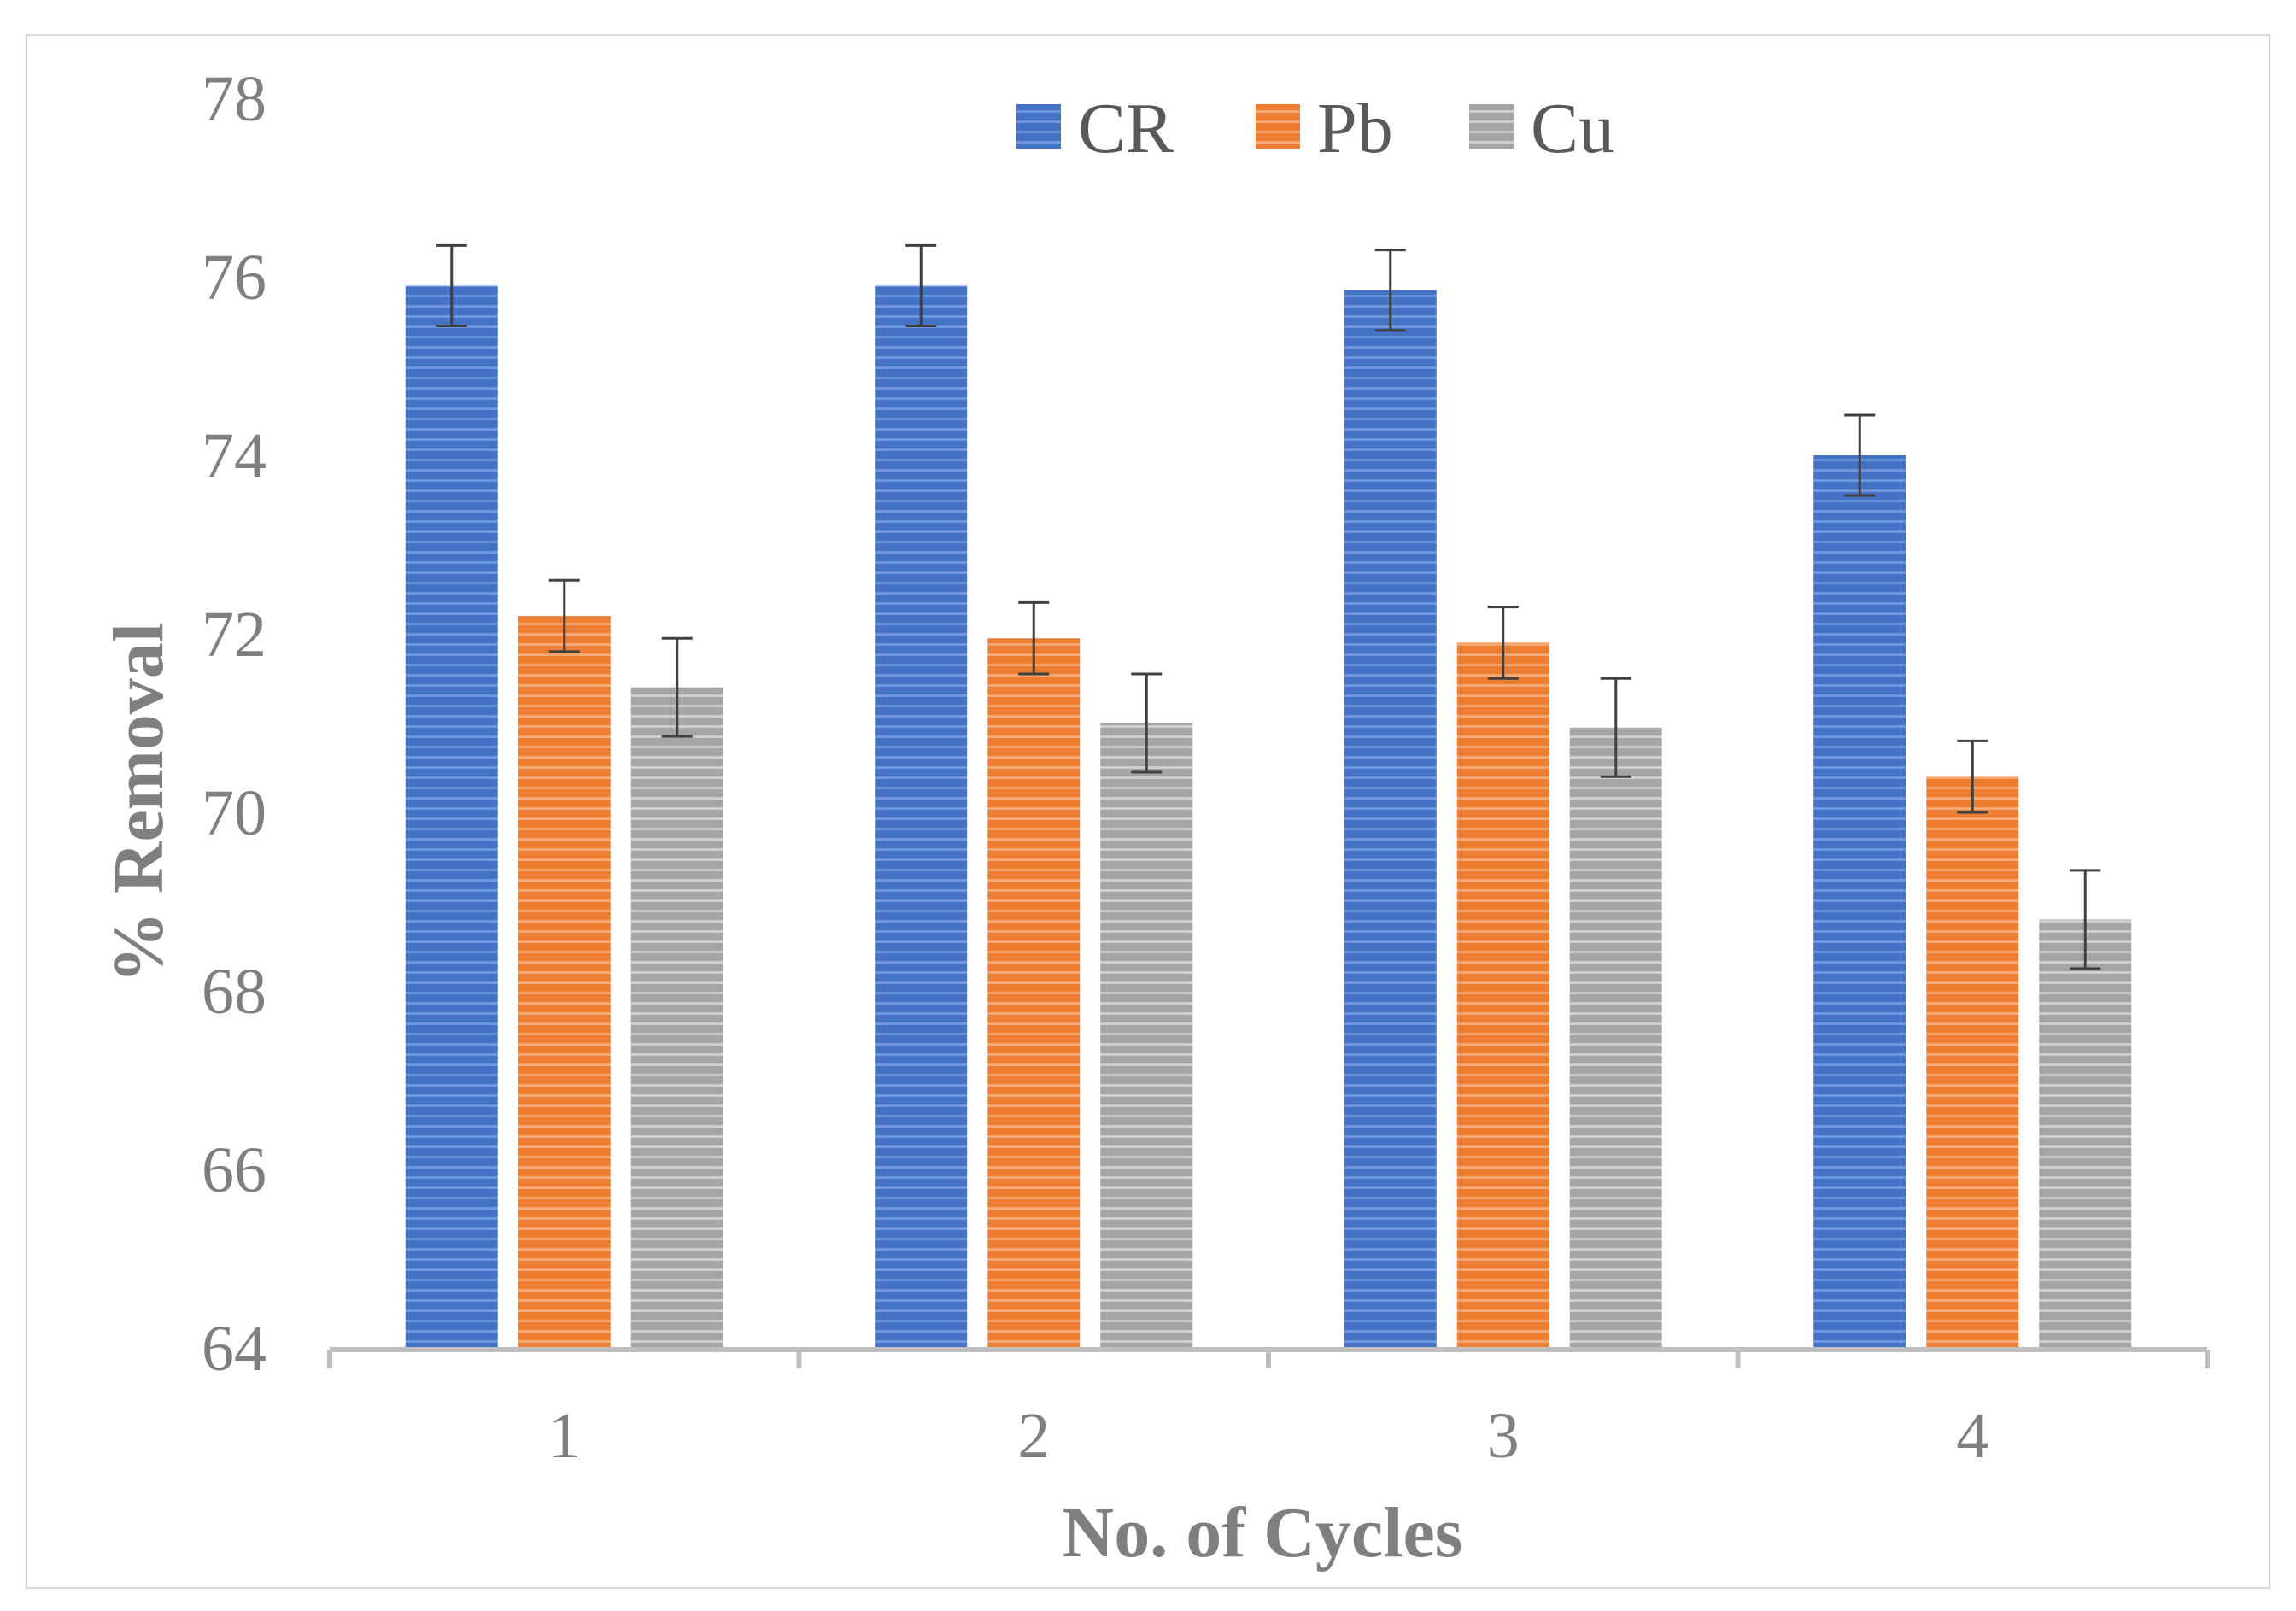  What do you see at coordinates (1038, 127) in the screenshot?
I see `legend-swatch-cr` at bounding box center [1038, 127].